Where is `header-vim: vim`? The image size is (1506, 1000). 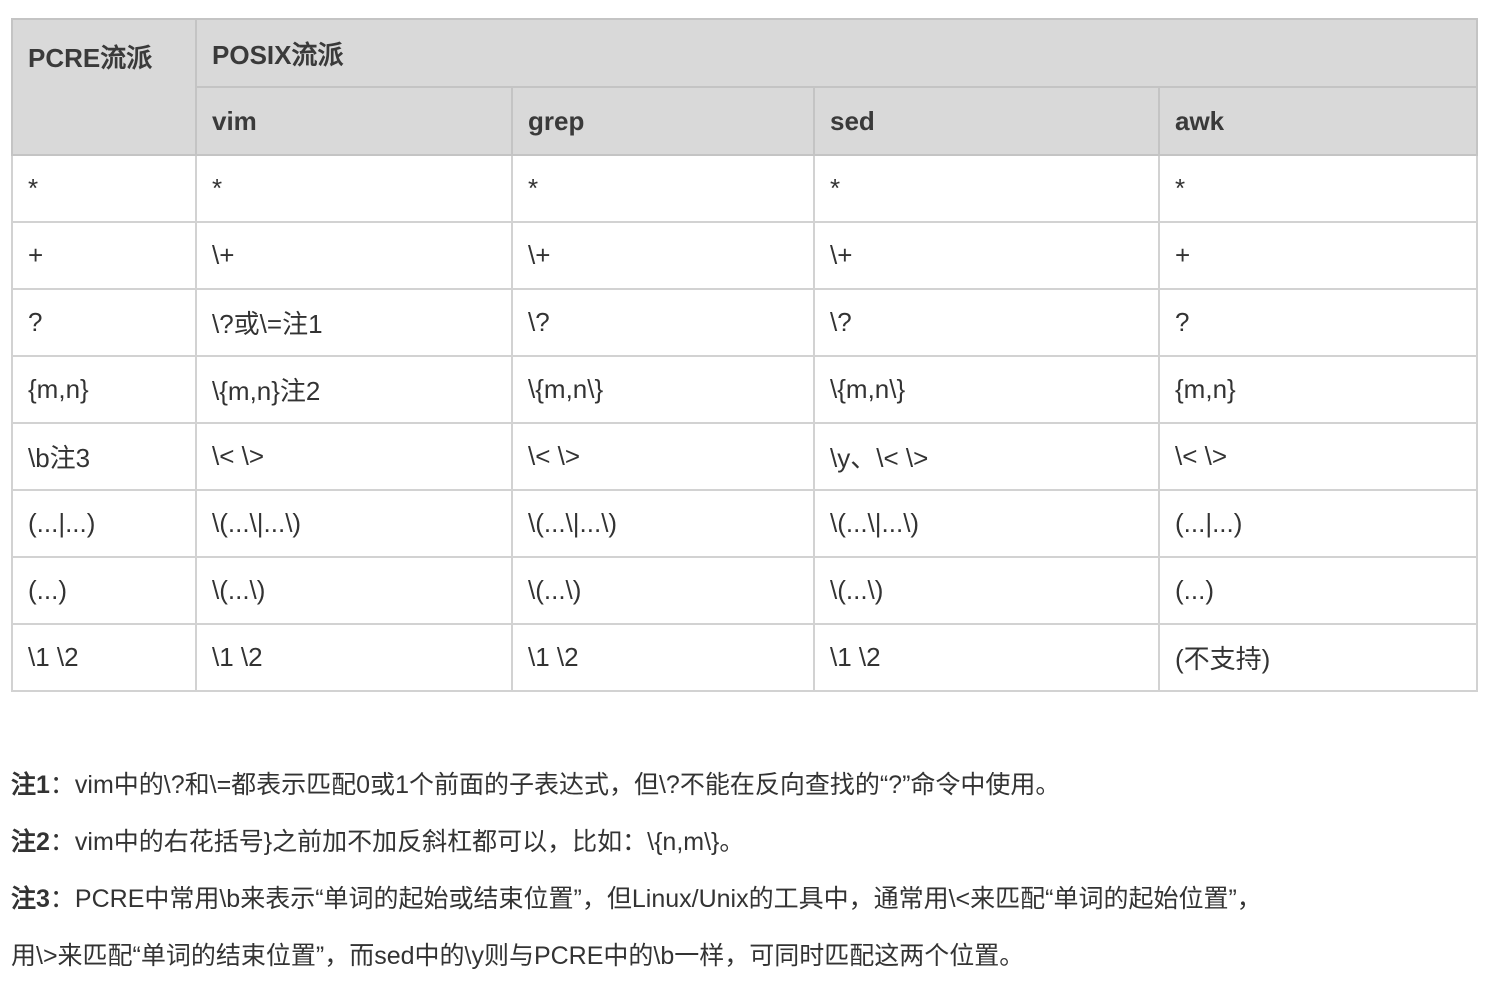
header-vim: vim is located at coordinates (354, 121).